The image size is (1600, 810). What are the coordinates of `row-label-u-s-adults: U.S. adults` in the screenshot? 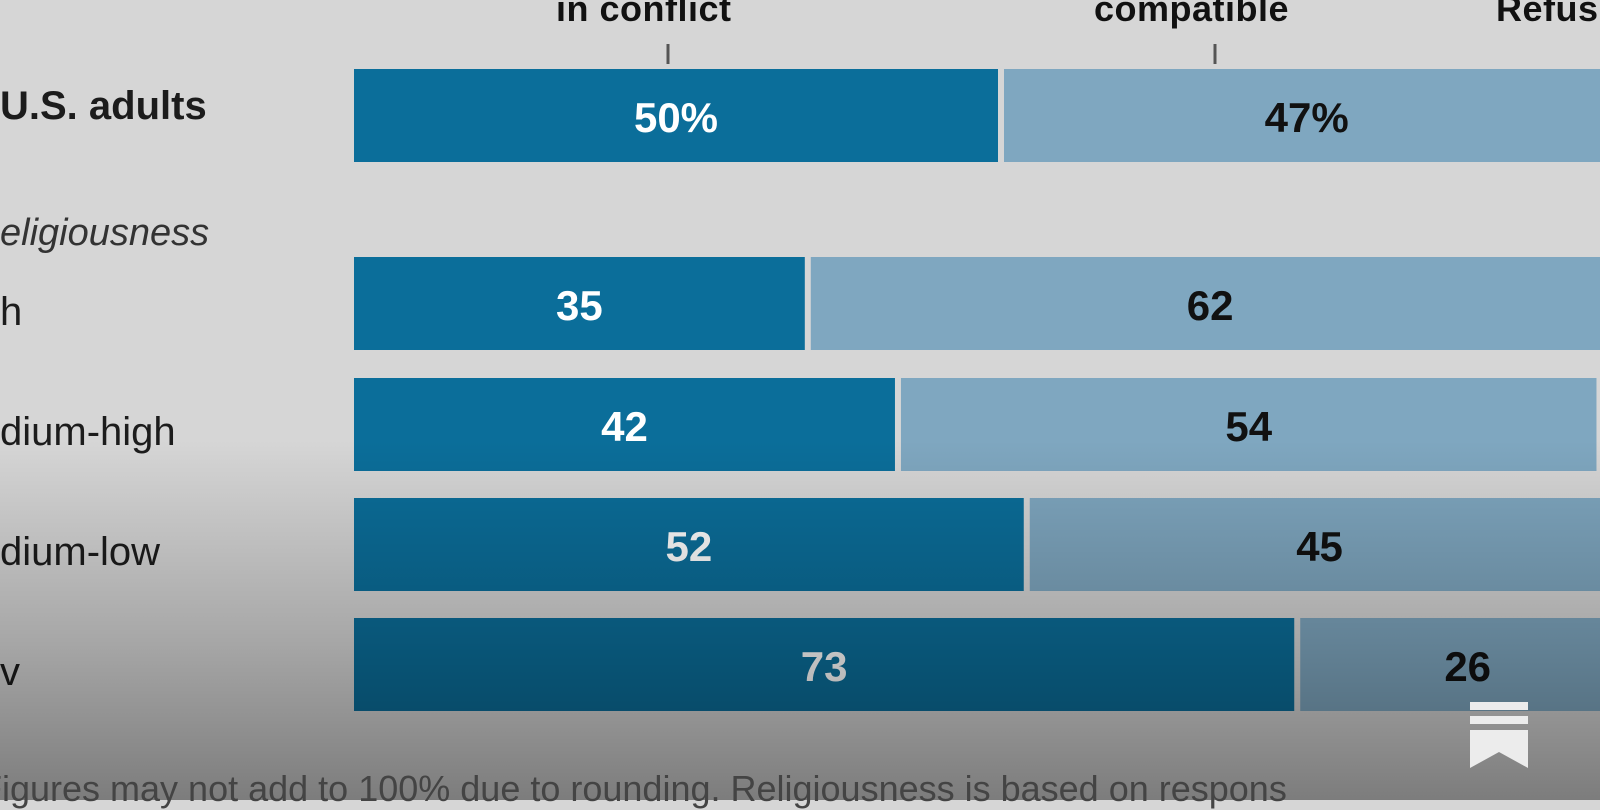 It's located at (103, 106).